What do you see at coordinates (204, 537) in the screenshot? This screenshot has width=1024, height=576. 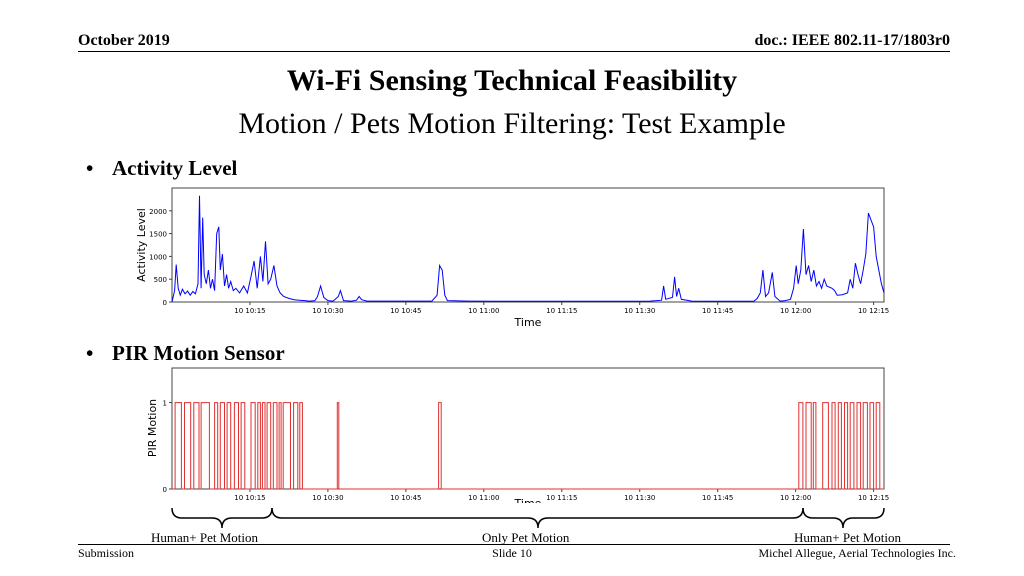 I see `segment-label-human-pet-1: Human+ Pet Motion` at bounding box center [204, 537].